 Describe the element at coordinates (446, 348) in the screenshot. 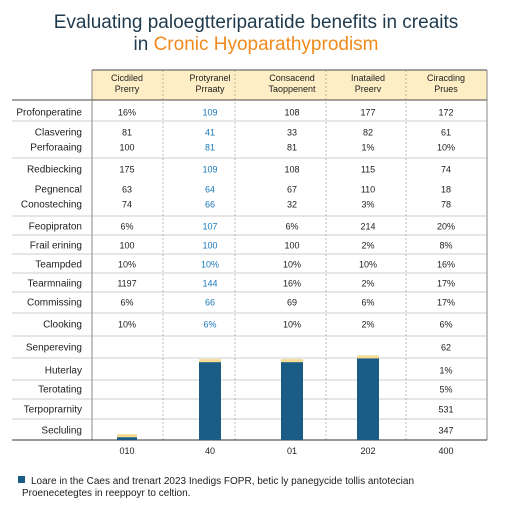

I see `table-cell: 62` at that location.